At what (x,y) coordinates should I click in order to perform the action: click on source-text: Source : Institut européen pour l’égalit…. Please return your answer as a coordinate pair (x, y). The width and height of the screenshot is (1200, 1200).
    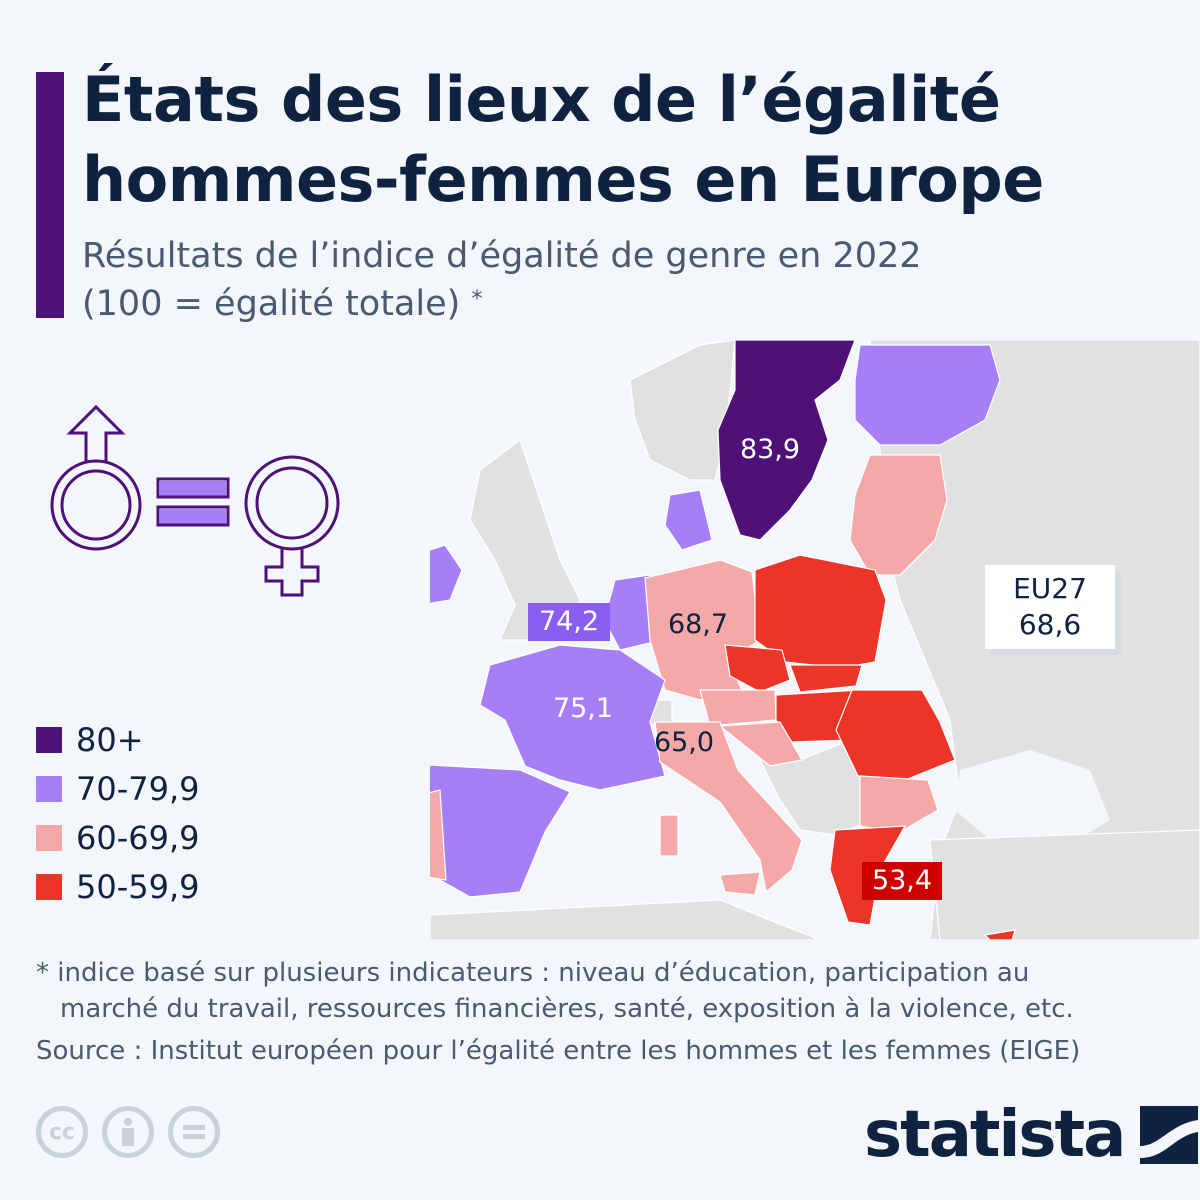
    Looking at the image, I should click on (558, 1051).